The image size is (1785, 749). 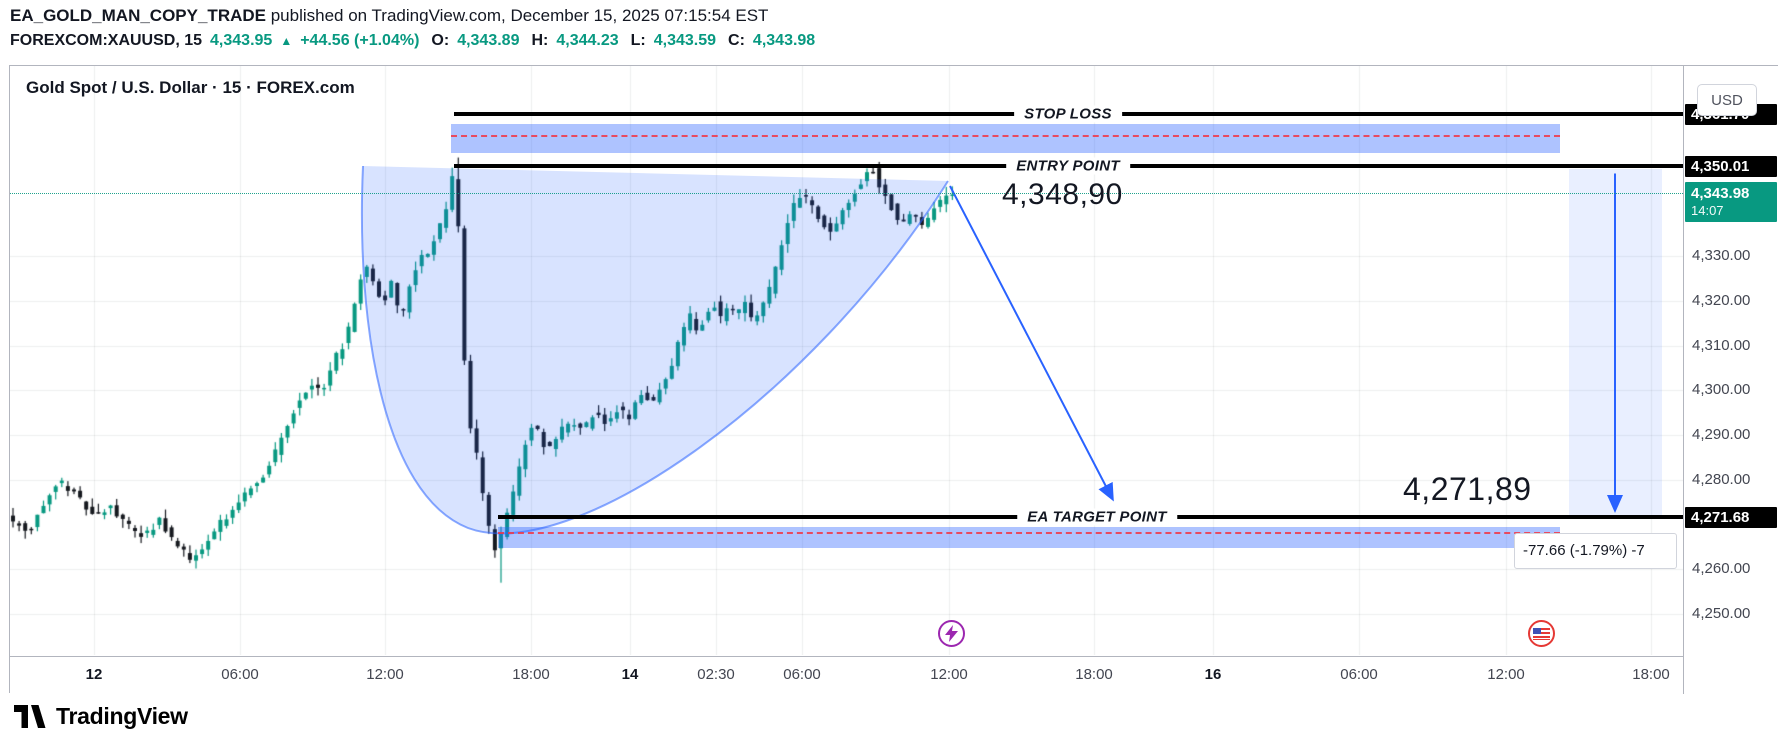 I want to click on time-axis-label: 12, so click(x=94, y=674).